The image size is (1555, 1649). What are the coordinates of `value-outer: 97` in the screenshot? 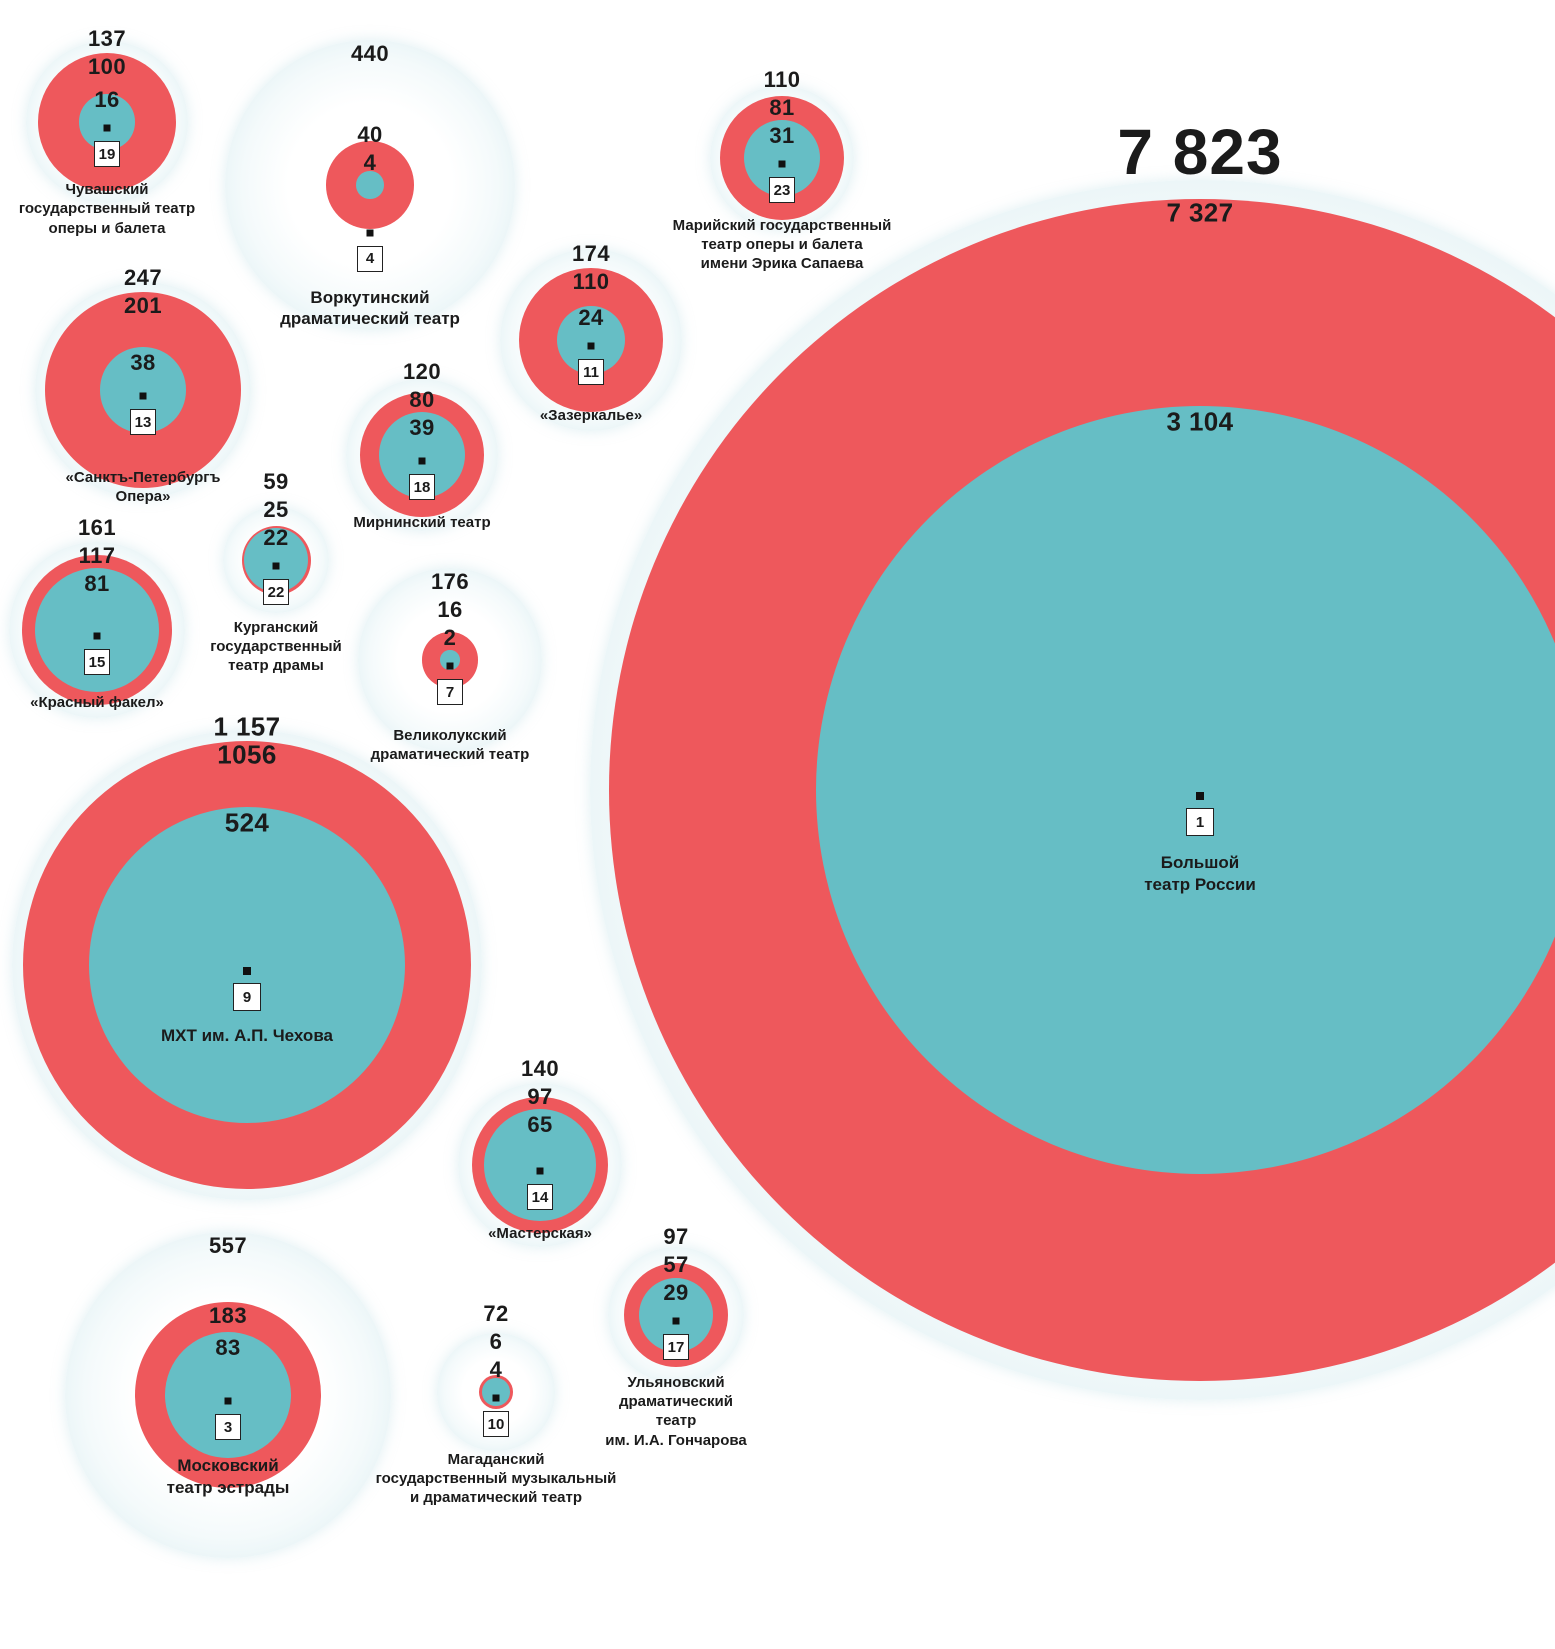 It's located at (676, 1236).